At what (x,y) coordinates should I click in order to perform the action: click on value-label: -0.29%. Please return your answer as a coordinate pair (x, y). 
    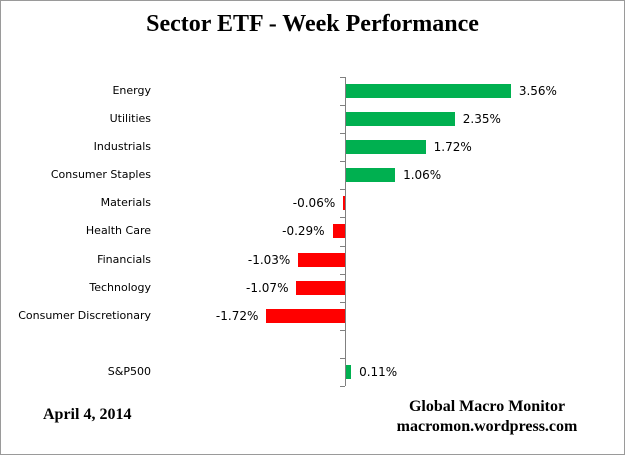
    Looking at the image, I should click on (303, 231).